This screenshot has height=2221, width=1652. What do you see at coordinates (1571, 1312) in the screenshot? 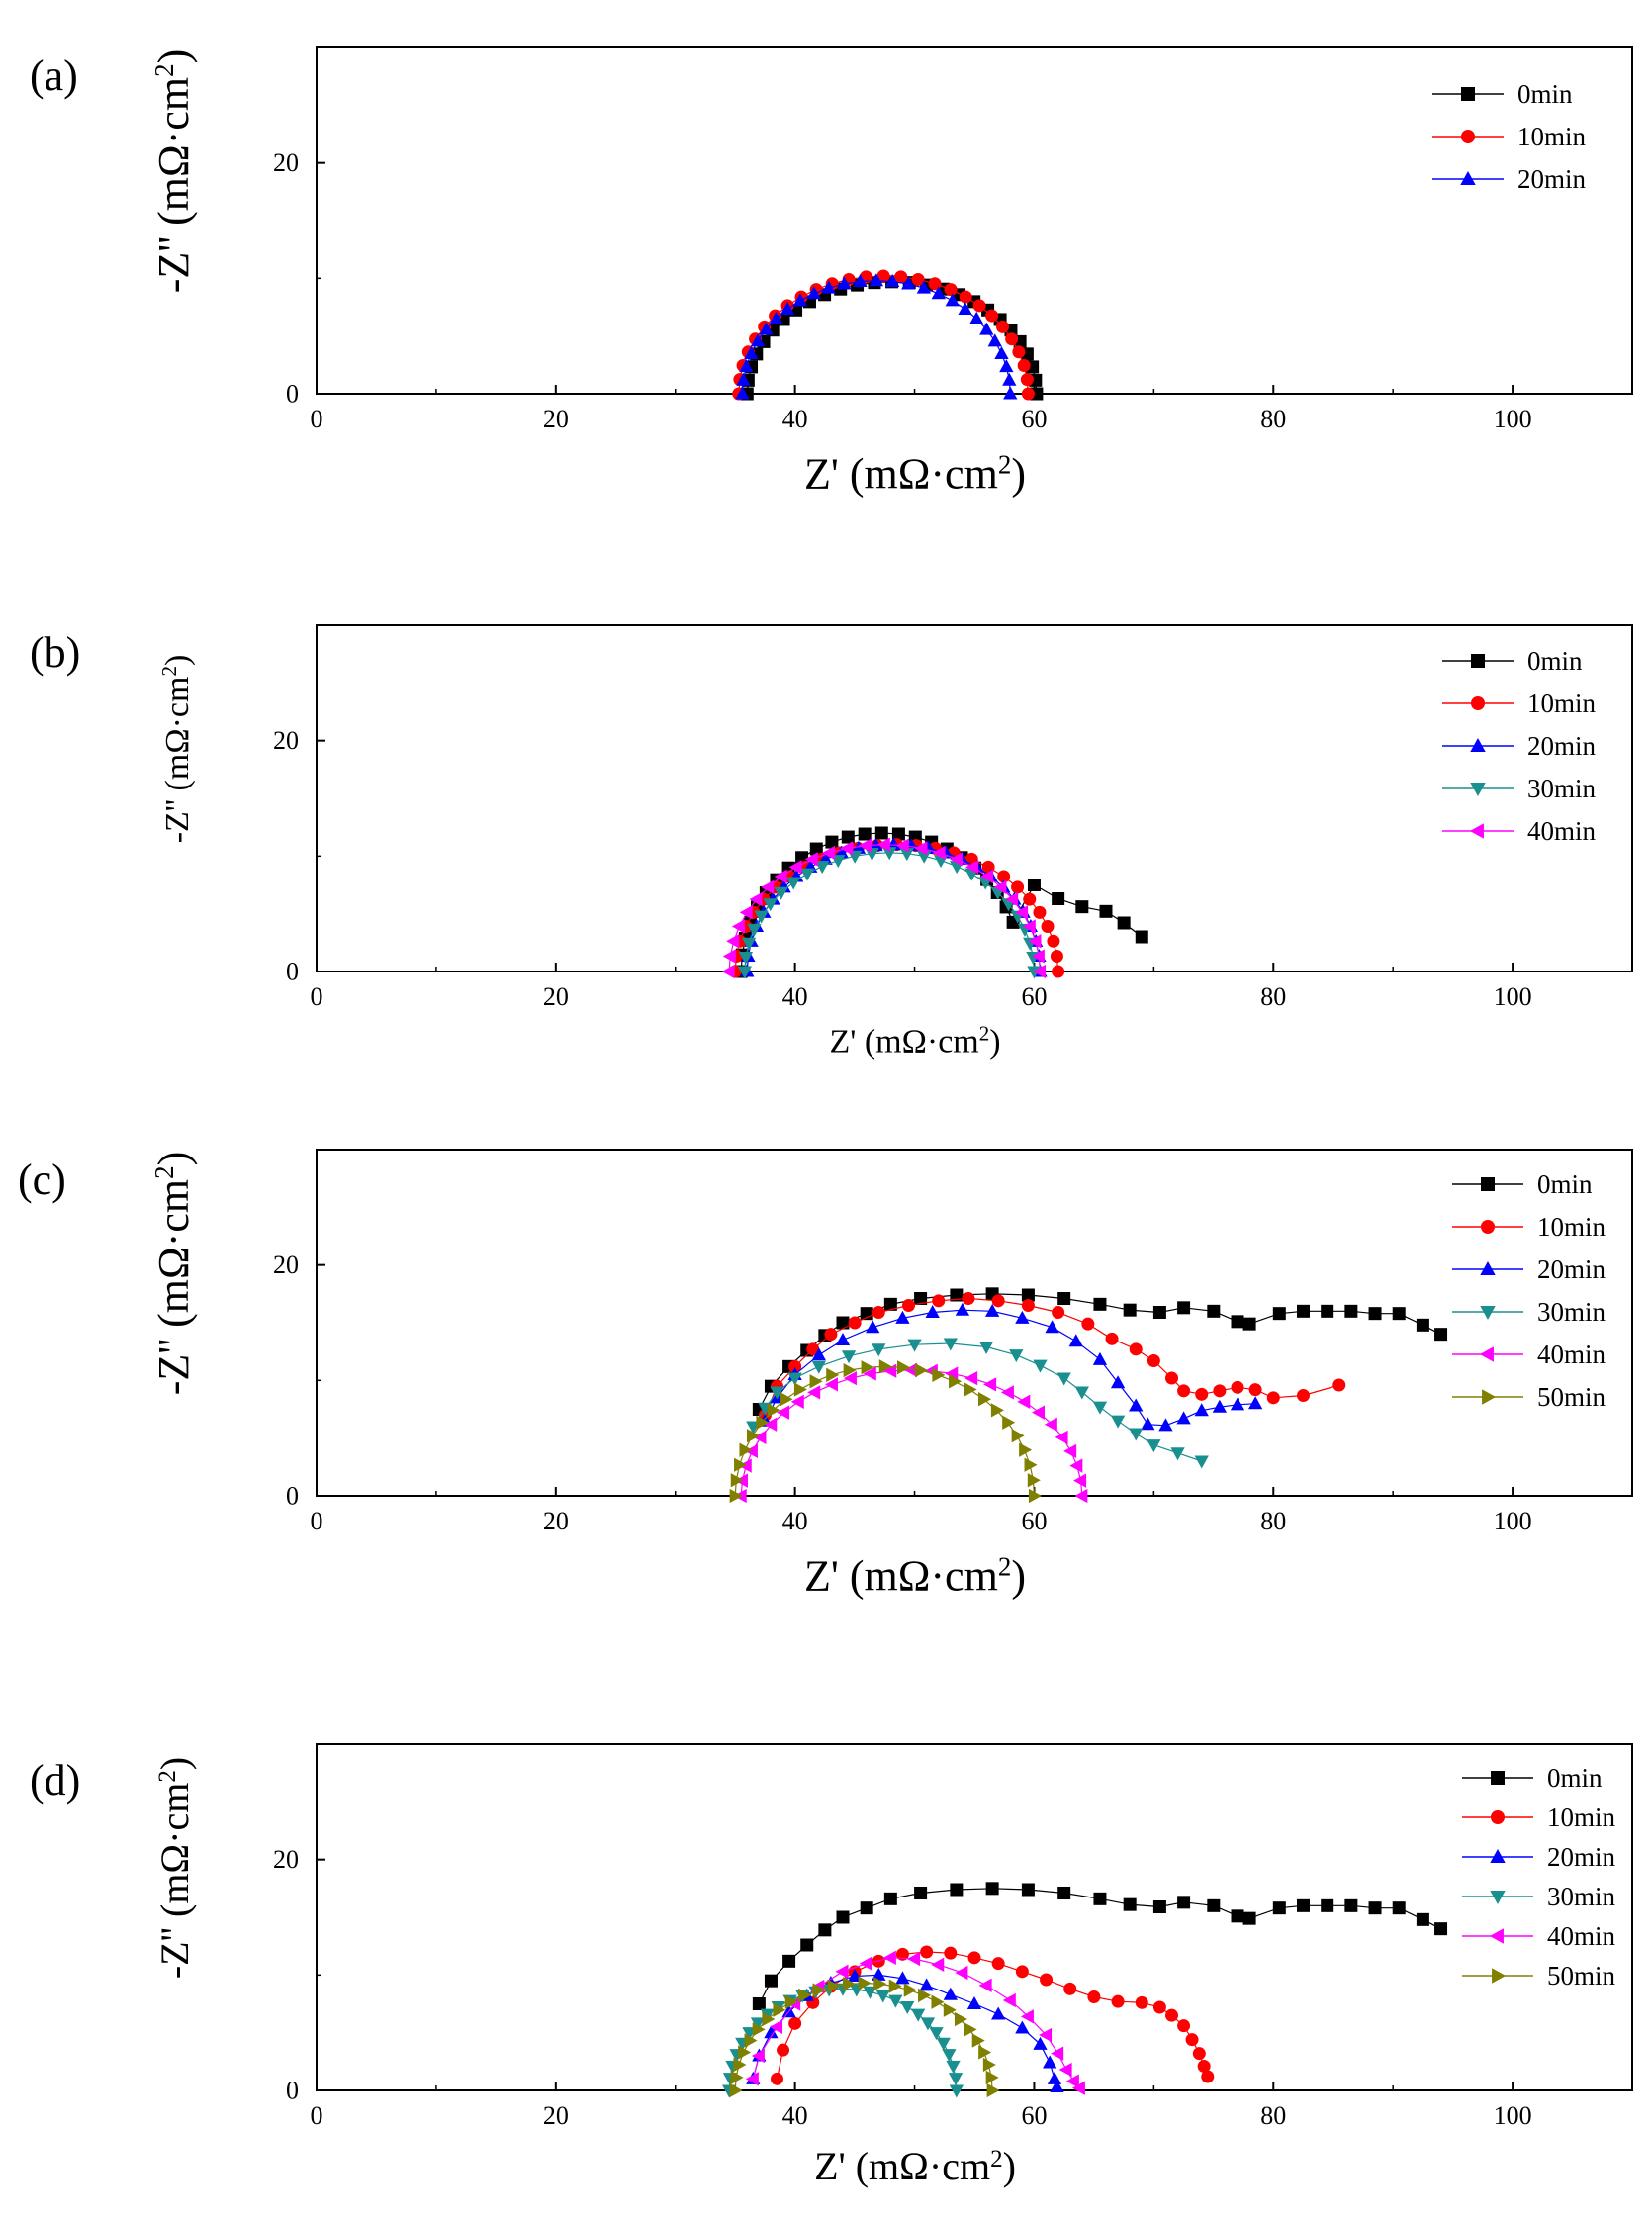
I see `legend-label: 30min` at bounding box center [1571, 1312].